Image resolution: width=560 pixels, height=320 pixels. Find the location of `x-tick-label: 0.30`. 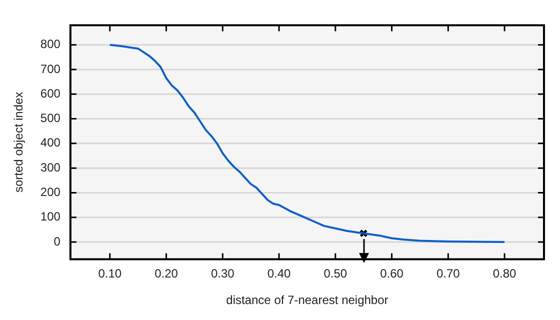

x-tick-label: 0.30 is located at coordinates (222, 273).